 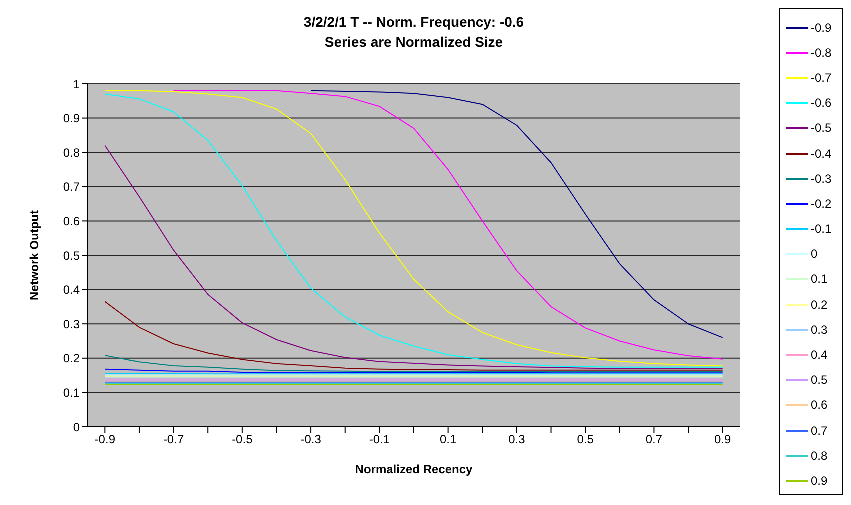 What do you see at coordinates (819, 329) in the screenshot?
I see `legend-label: 0.3` at bounding box center [819, 329].